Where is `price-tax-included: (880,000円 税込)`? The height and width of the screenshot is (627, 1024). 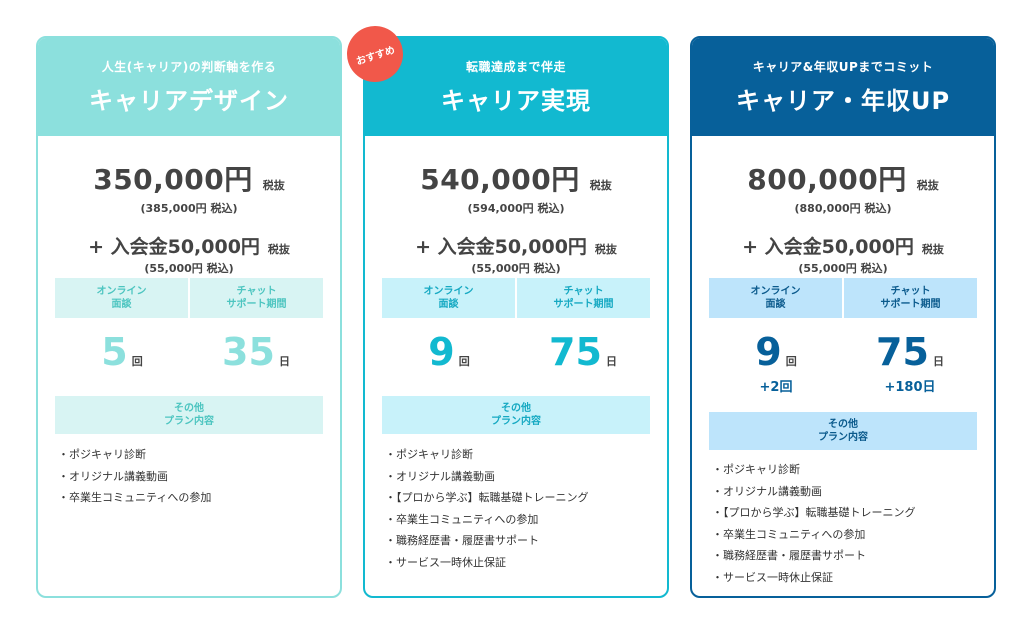 price-tax-included: (880,000円 税込) is located at coordinates (843, 208).